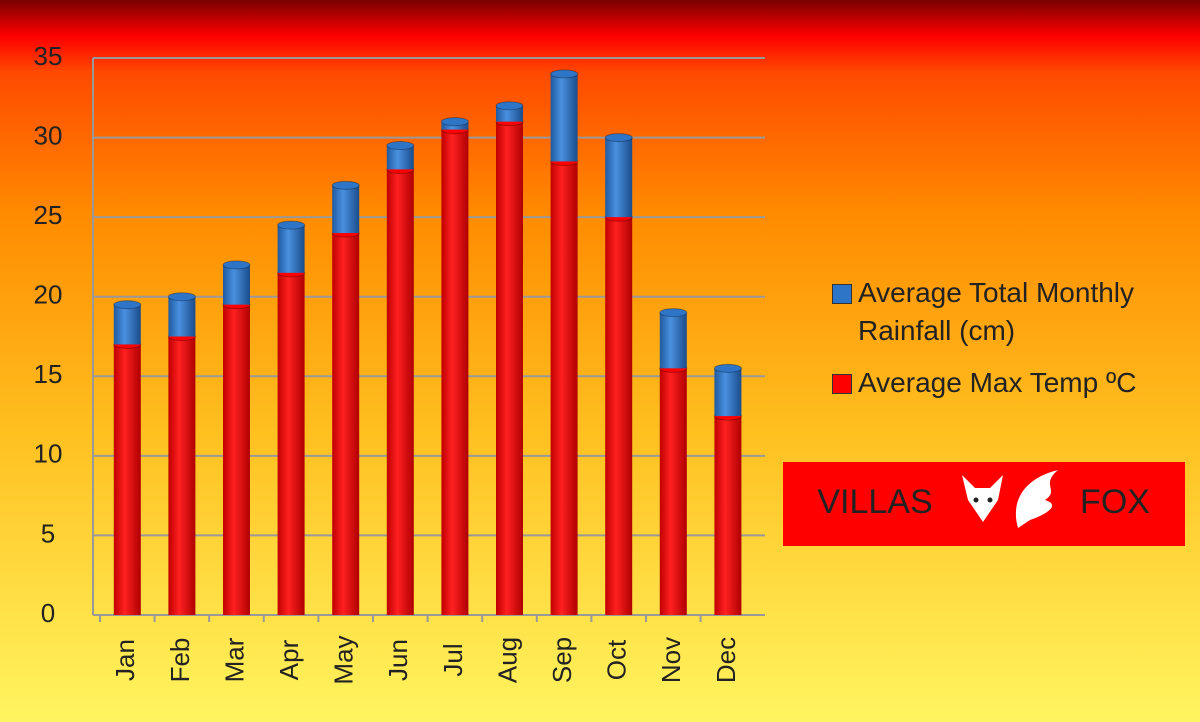 Image resolution: width=1200 pixels, height=722 pixels. I want to click on x-tick-label: Dec, so click(726, 660).